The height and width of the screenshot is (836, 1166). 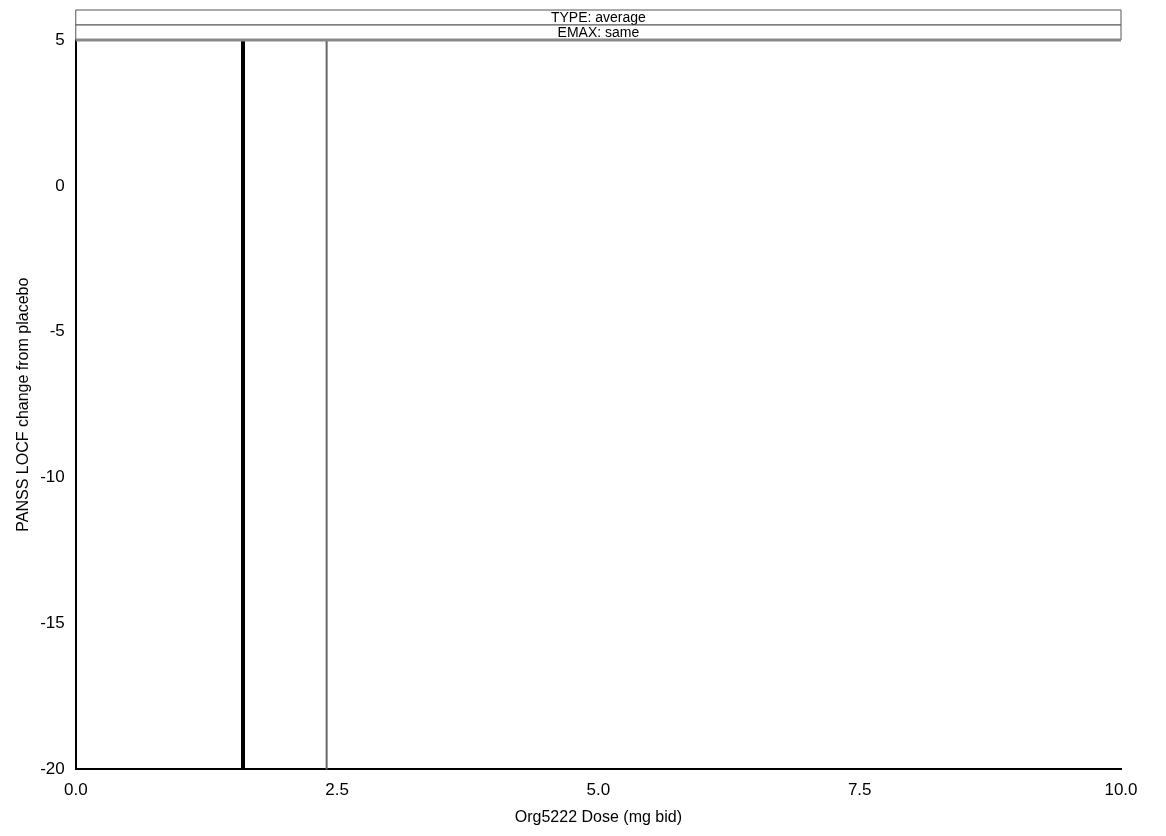 I want to click on chart-subtitle: EMAX: same, so click(x=598, y=32).